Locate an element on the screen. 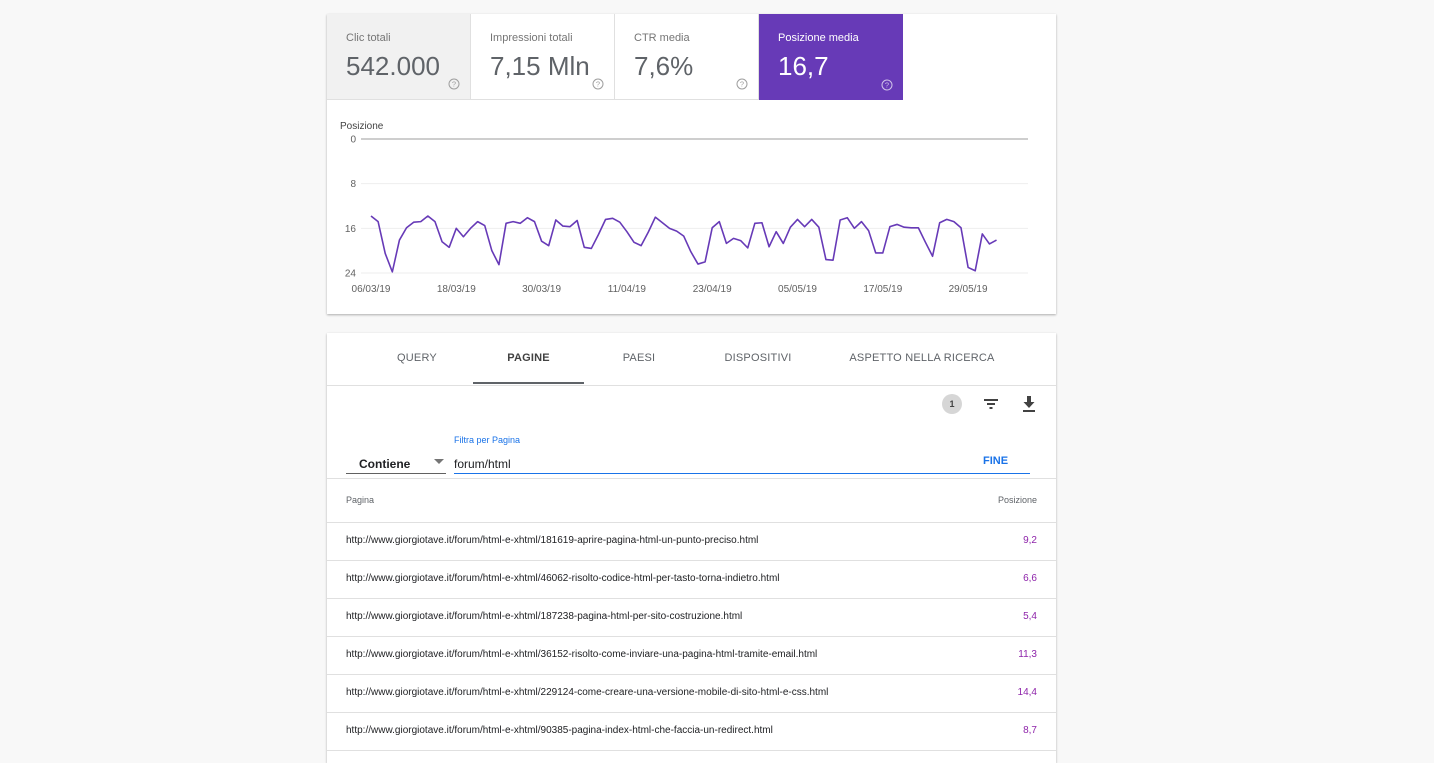 The image size is (1434, 763). filter-list-icon is located at coordinates (991, 404).